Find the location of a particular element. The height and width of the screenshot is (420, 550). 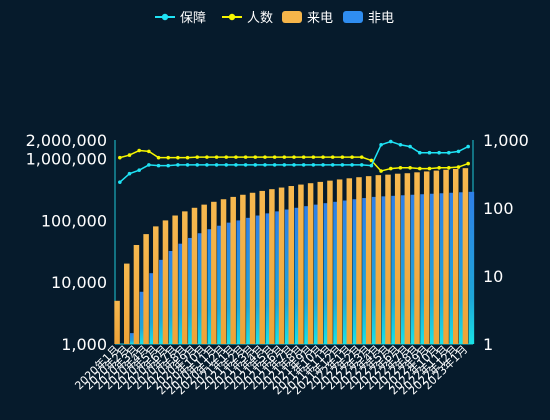

y-right-tick-label: 1 is located at coordinates (488, 344).